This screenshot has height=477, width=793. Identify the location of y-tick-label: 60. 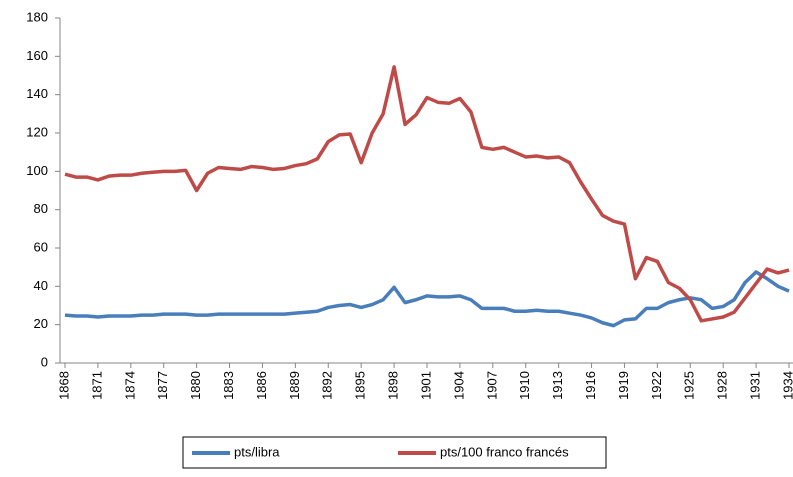
(41, 246).